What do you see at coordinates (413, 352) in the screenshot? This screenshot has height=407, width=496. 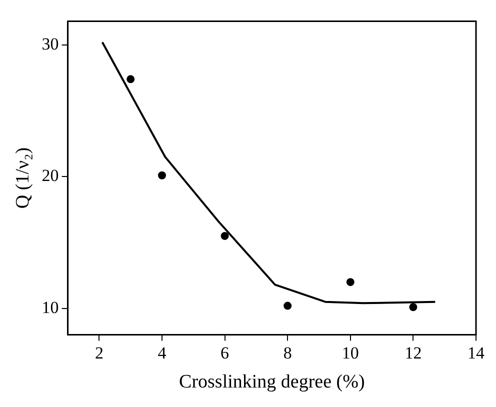 I see `x-tick-label: 12` at bounding box center [413, 352].